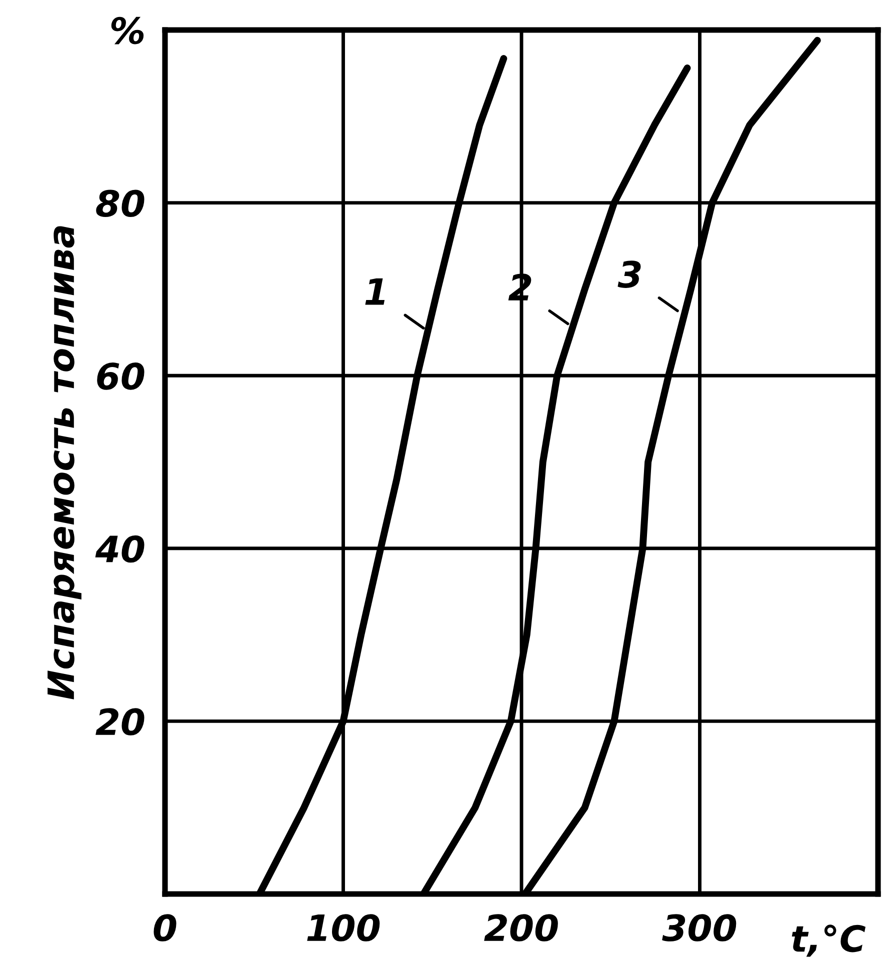 The width and height of the screenshot is (884, 976). What do you see at coordinates (120, 376) in the screenshot?
I see `y-tick-label: 60` at bounding box center [120, 376].